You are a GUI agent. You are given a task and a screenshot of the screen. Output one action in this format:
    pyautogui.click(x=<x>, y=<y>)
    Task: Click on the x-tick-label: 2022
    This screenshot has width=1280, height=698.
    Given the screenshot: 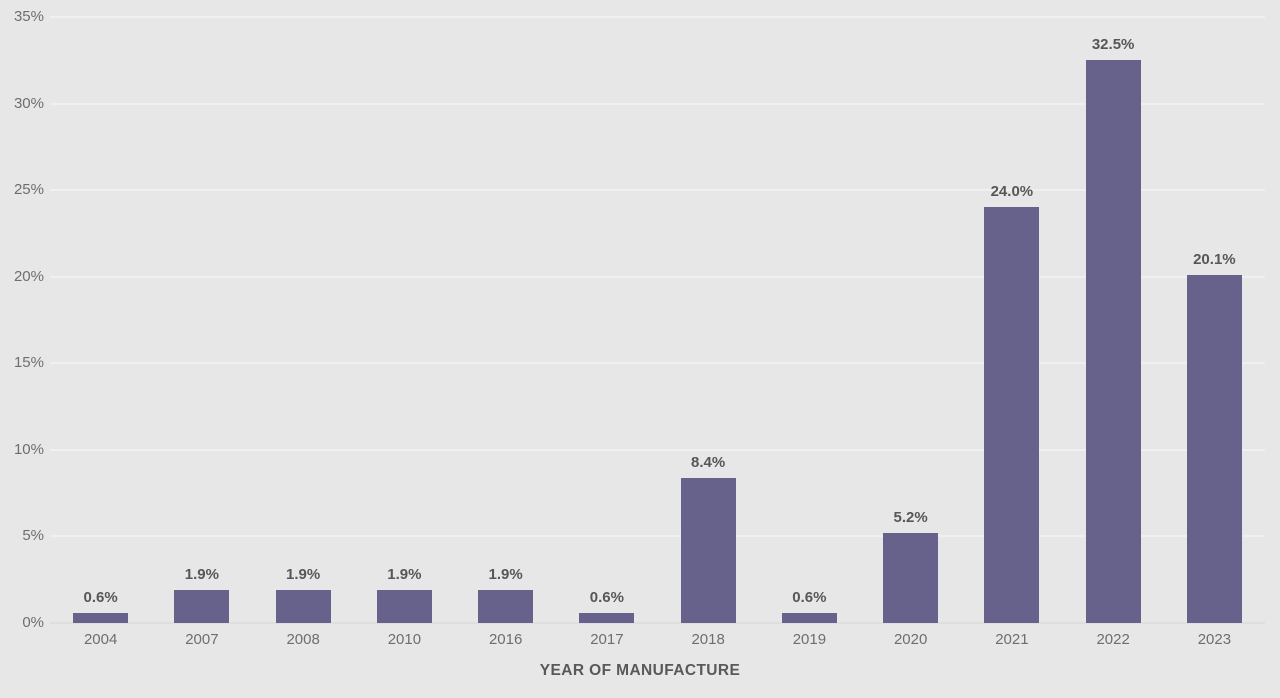 What is the action you would take?
    pyautogui.click(x=1113, y=639)
    